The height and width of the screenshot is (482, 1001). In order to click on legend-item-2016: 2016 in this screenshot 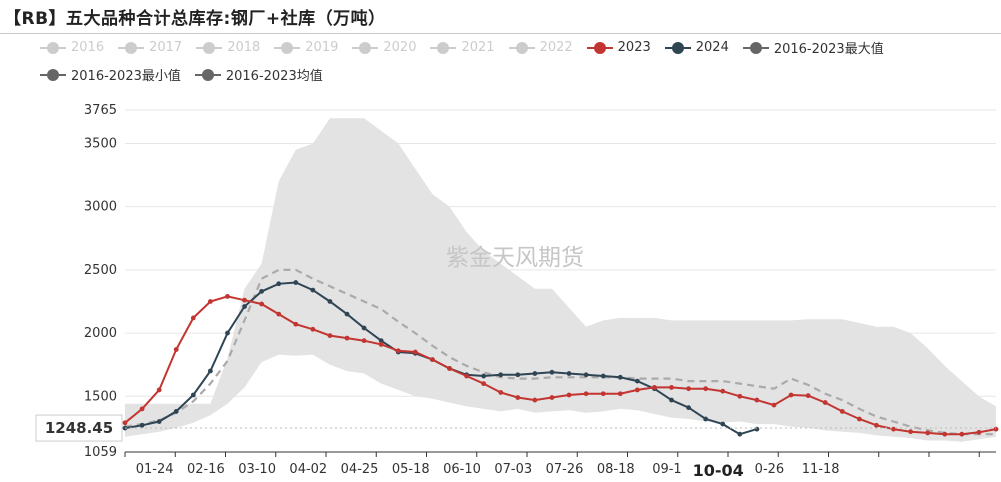, I will do `click(72, 47)`.